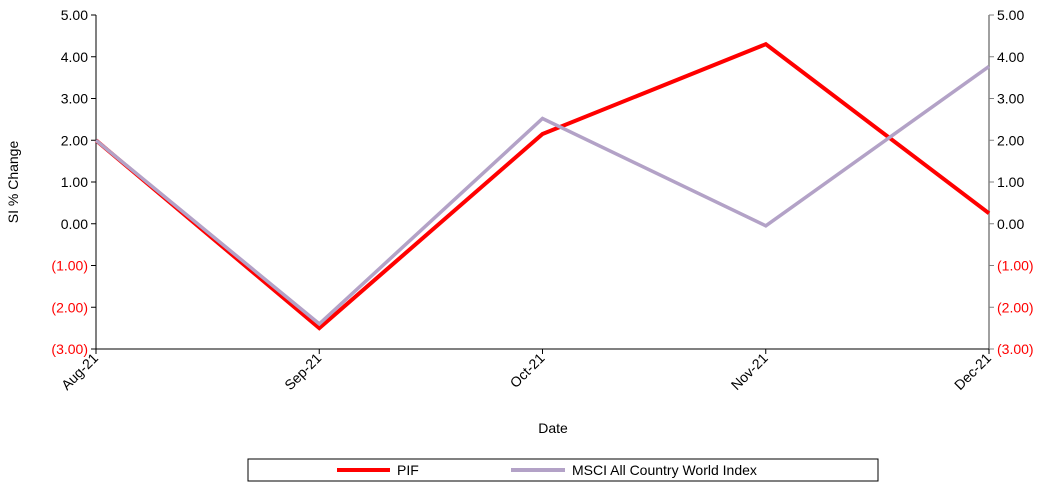  What do you see at coordinates (69, 307) in the screenshot?
I see `left-y-tick-label: (2.00)` at bounding box center [69, 307].